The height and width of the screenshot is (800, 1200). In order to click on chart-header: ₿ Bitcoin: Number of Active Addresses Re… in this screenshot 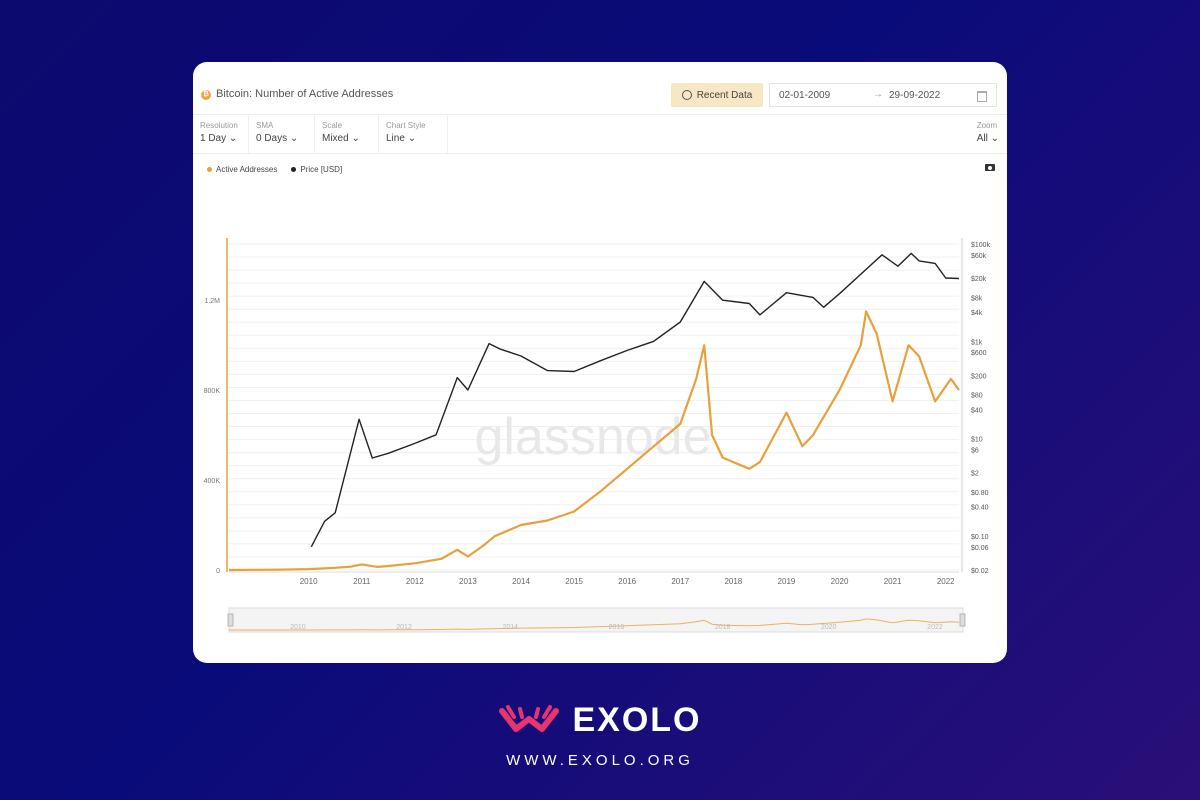, I will do `click(600, 87)`.